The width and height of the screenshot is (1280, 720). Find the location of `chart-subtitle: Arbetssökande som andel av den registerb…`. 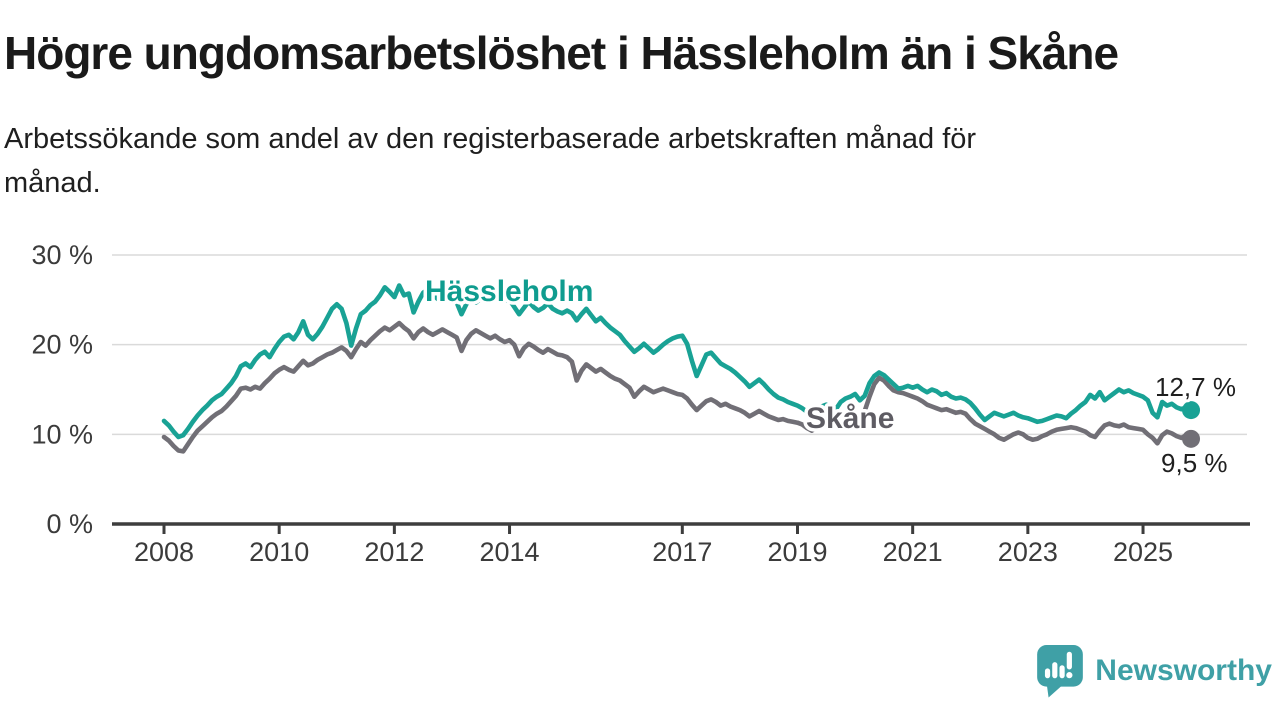

chart-subtitle: Arbetssökande som andel av den registerb… is located at coordinates (490, 161).